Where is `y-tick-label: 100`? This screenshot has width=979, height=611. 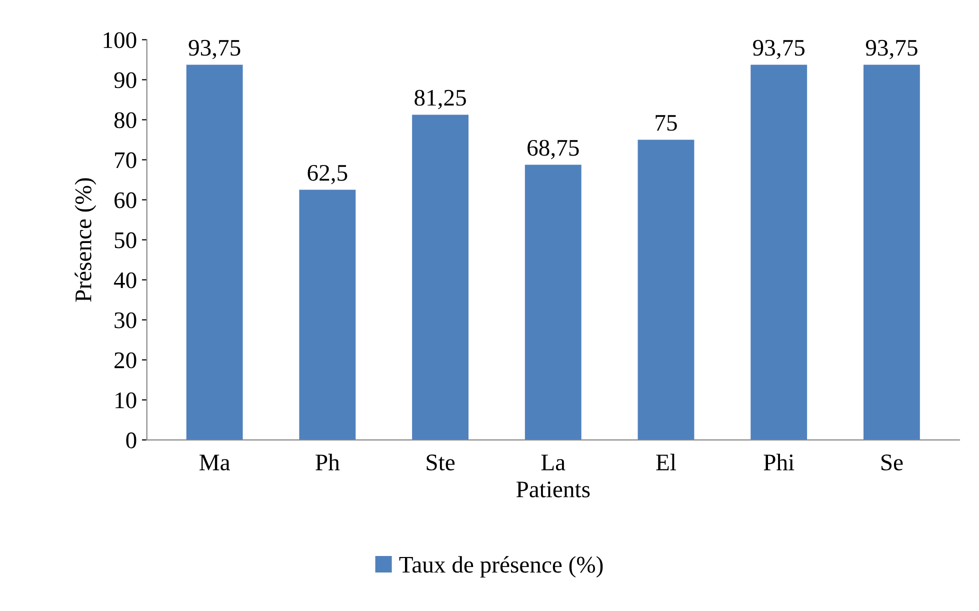 y-tick-label: 100 is located at coordinates (120, 40).